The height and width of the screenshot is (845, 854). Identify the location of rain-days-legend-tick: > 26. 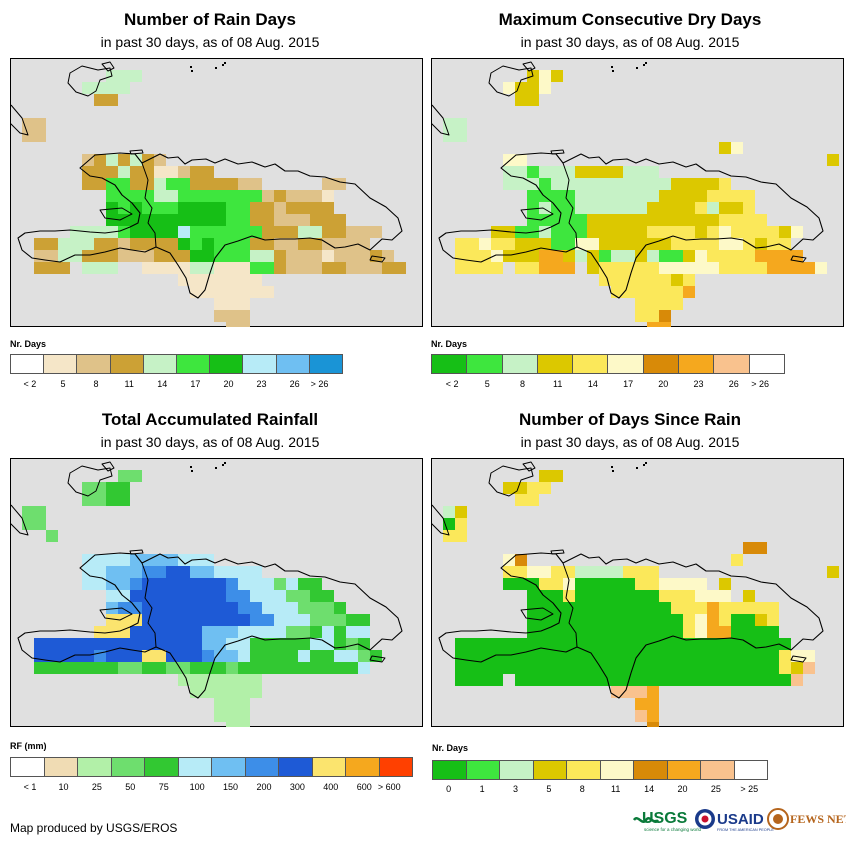
(319, 384).